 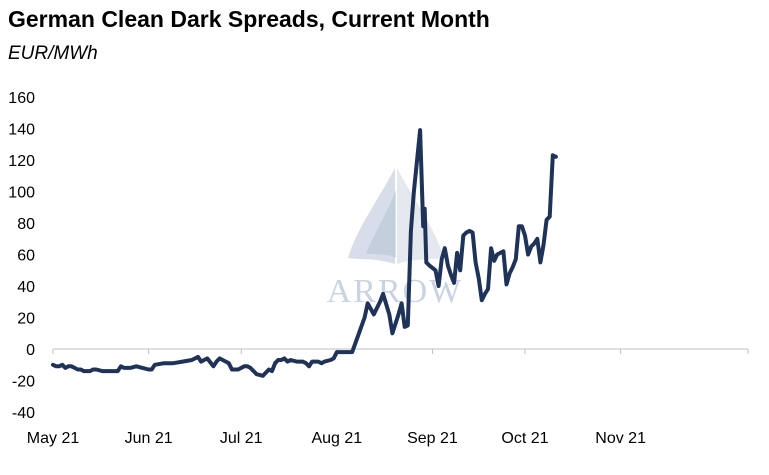 I want to click on chart-title: German Clean Dark Spreads, Current Month, so click(x=249, y=19).